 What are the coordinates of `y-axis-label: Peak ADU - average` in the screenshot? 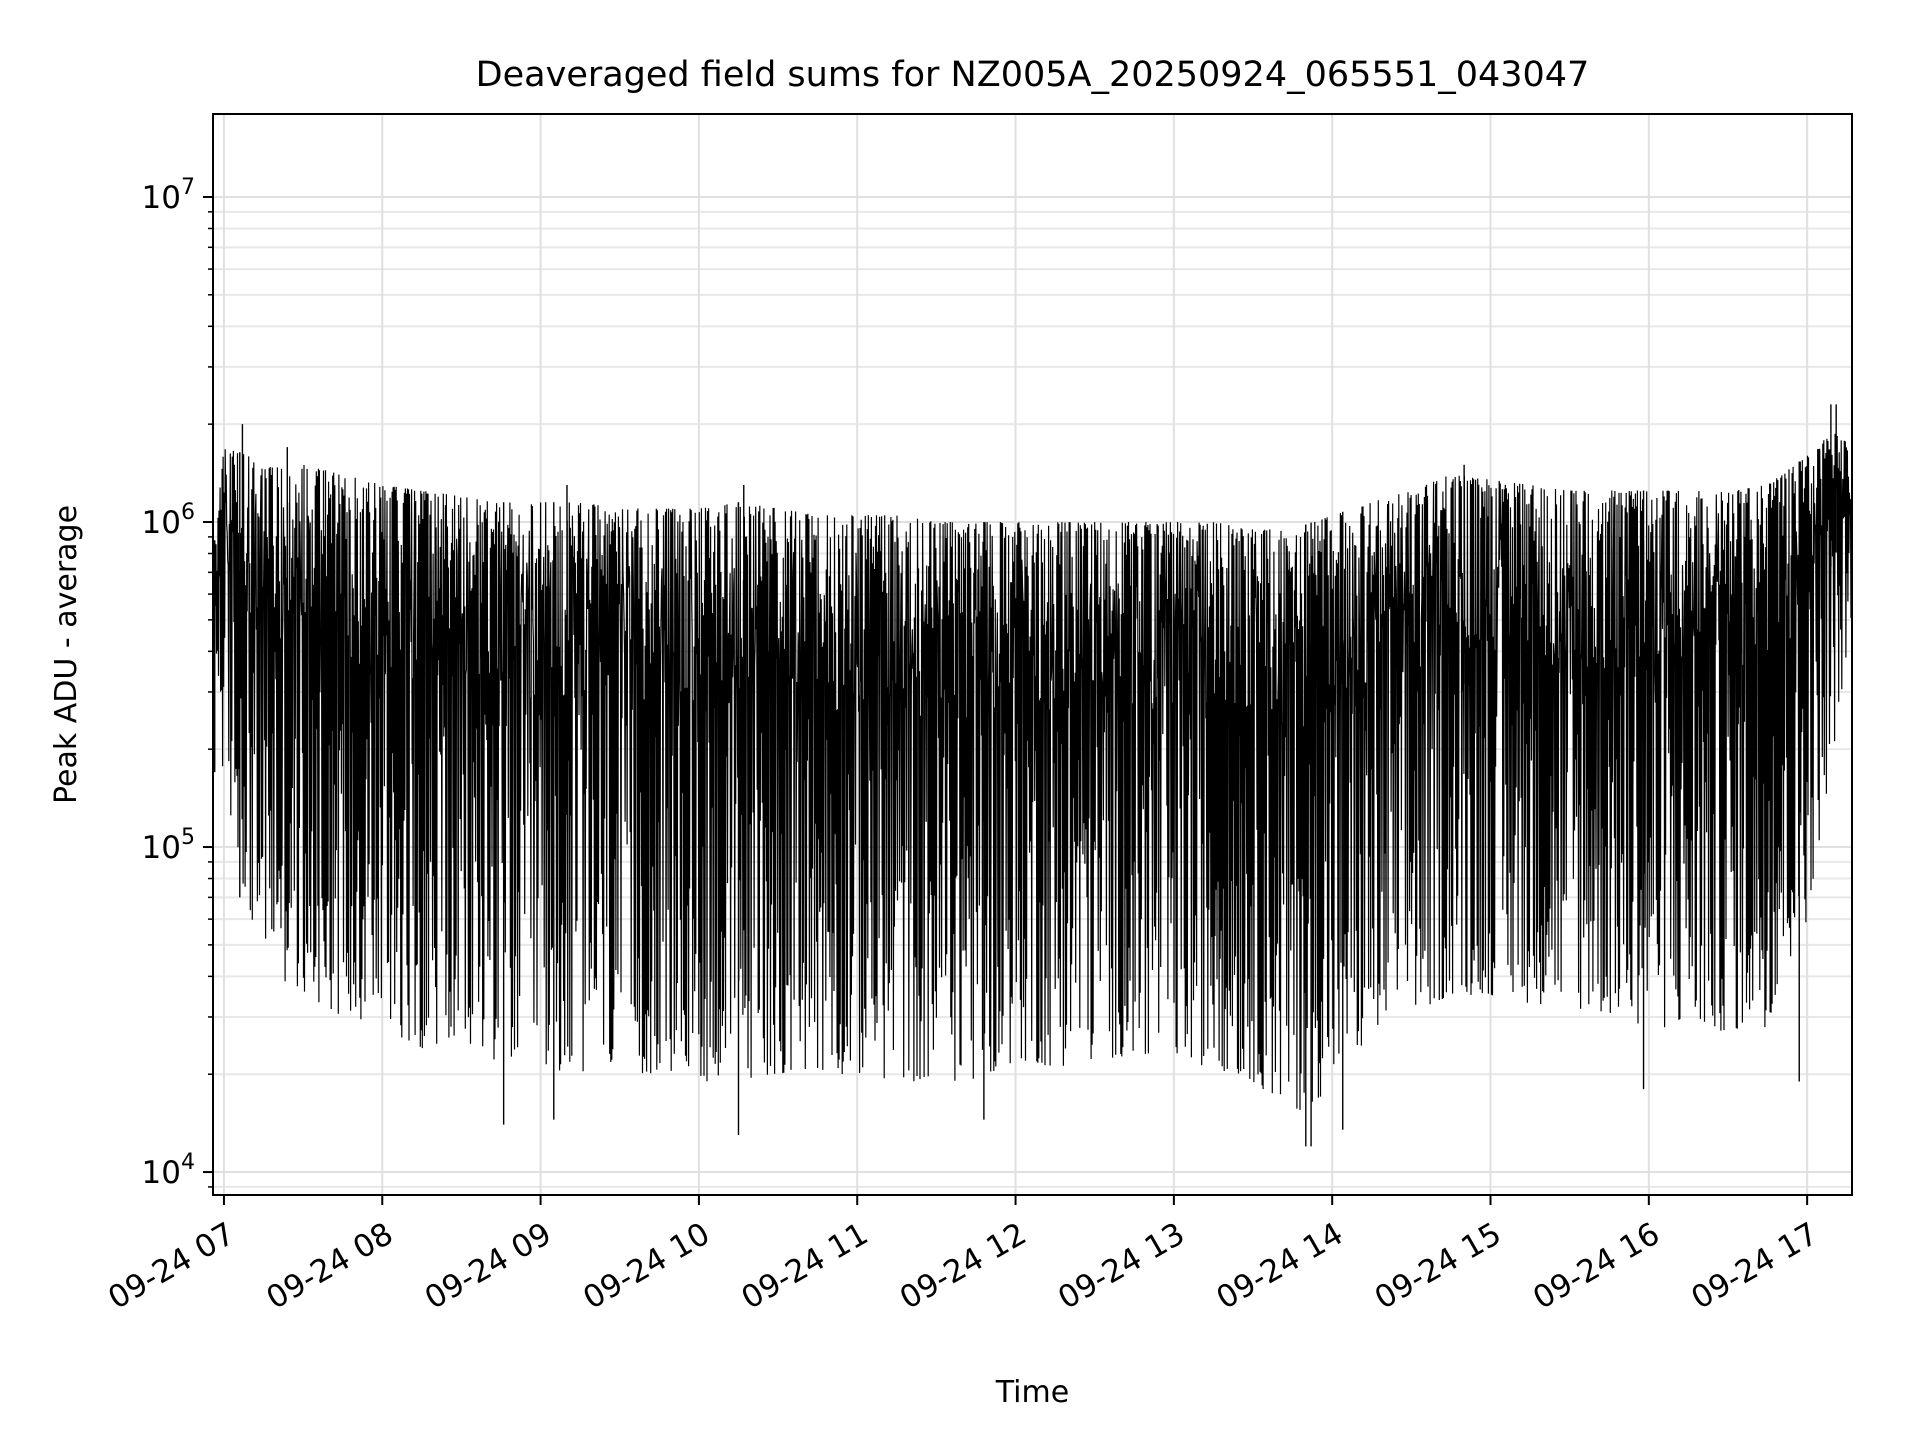 It's located at (66, 654).